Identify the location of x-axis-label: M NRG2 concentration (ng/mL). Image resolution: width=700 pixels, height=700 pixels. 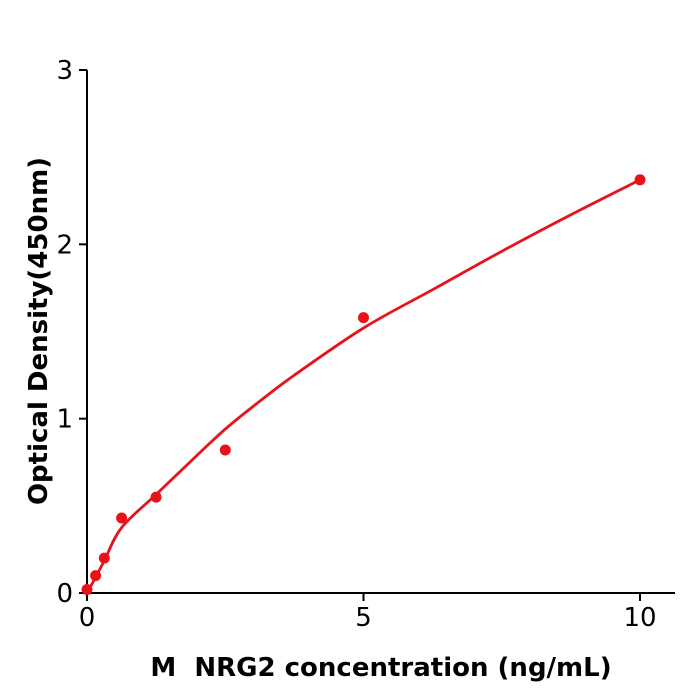
(380, 668).